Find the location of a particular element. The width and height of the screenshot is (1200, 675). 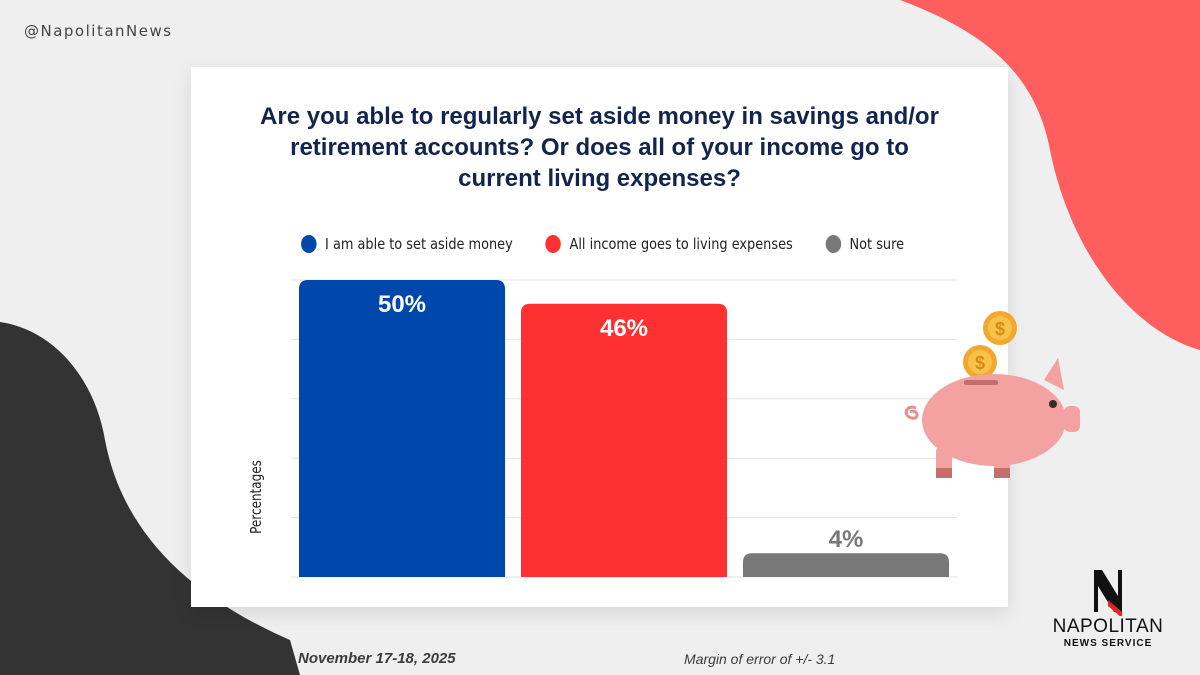

dark-corner-shape is located at coordinates (150, 498).